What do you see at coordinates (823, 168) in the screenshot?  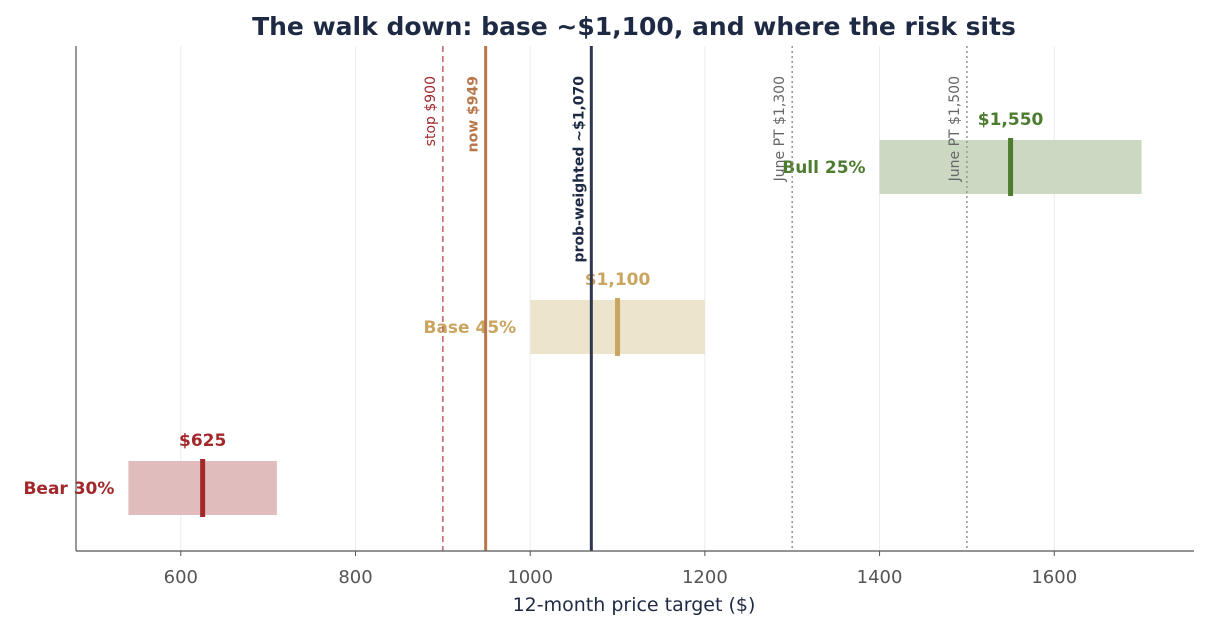 I see `scenario-name-label: Bull 25%` at bounding box center [823, 168].